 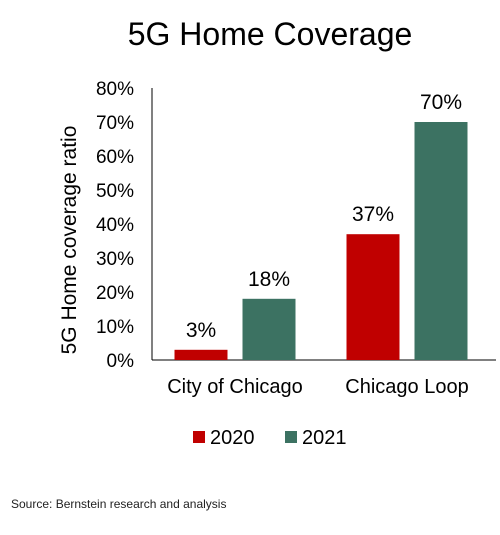 I want to click on y-tick-label: 40%, so click(x=115, y=225).